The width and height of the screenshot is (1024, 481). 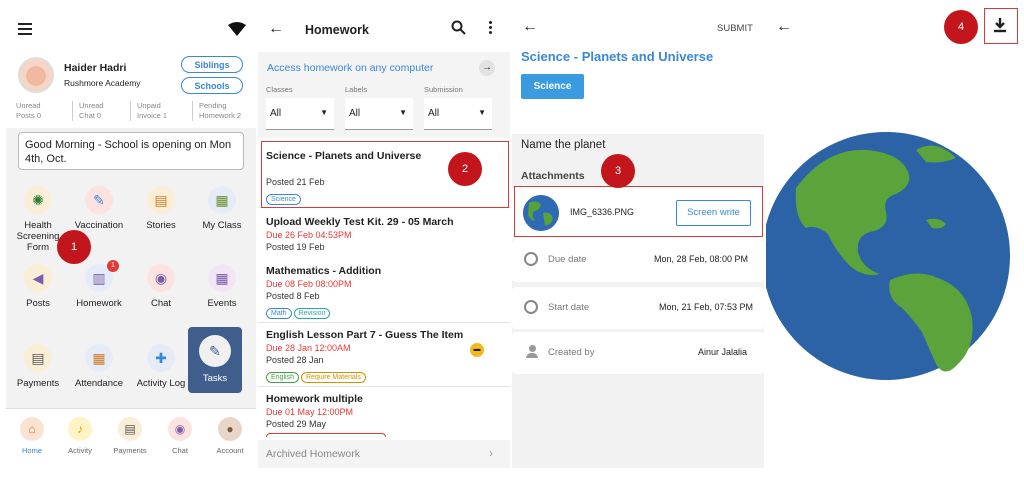 What do you see at coordinates (384, 454) in the screenshot?
I see `archived-homework-row: Archived Homework ›` at bounding box center [384, 454].